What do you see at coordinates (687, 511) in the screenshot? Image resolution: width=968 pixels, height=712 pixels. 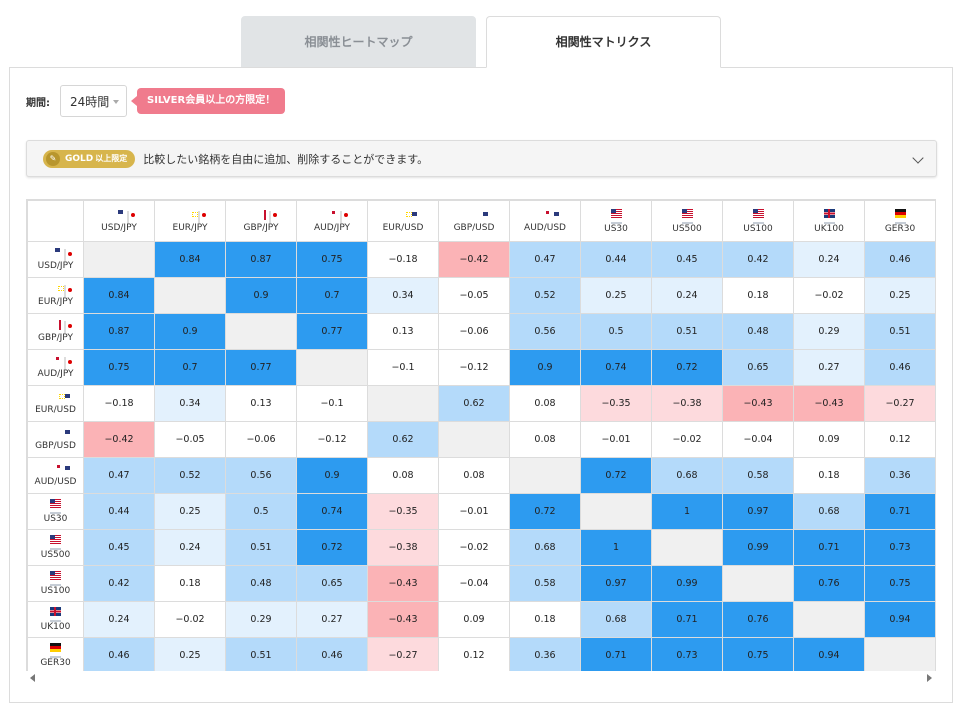 I see `correlation-cell: 1` at bounding box center [687, 511].